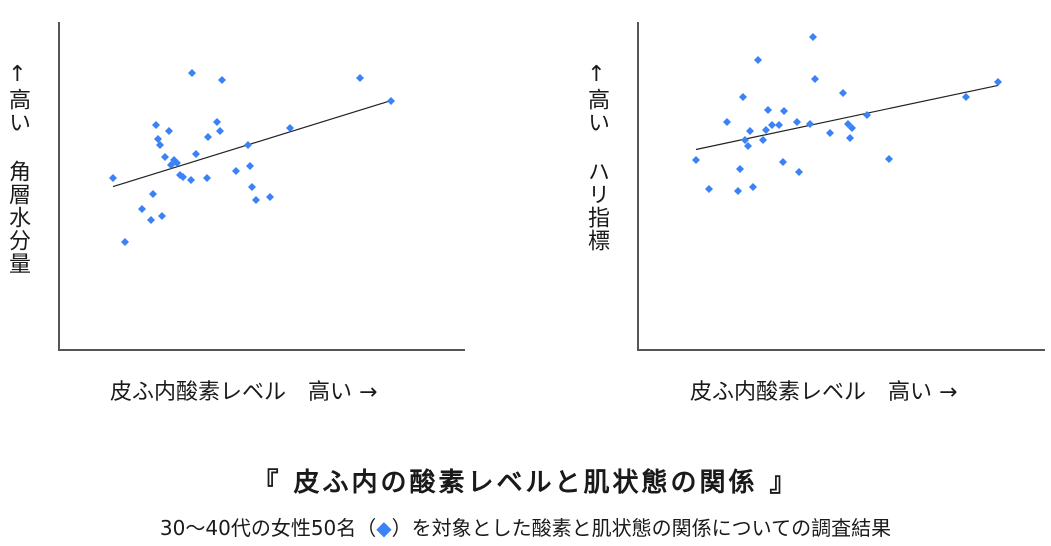 Image resolution: width=1051 pixels, height=546 pixels. I want to click on trendline, so click(252, 144).